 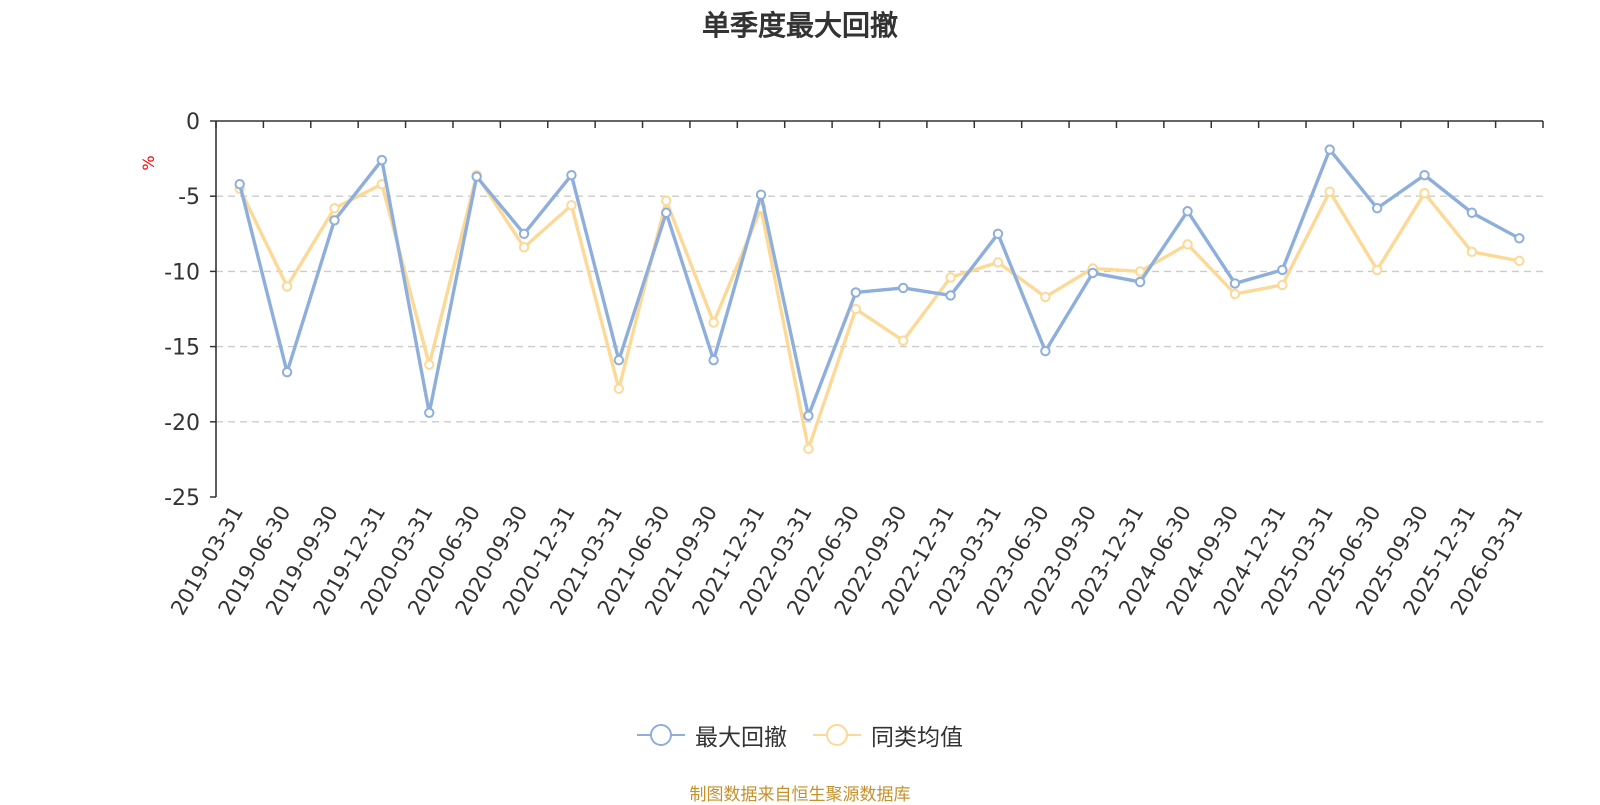 I want to click on y-tick-label: -25, so click(x=182, y=498).